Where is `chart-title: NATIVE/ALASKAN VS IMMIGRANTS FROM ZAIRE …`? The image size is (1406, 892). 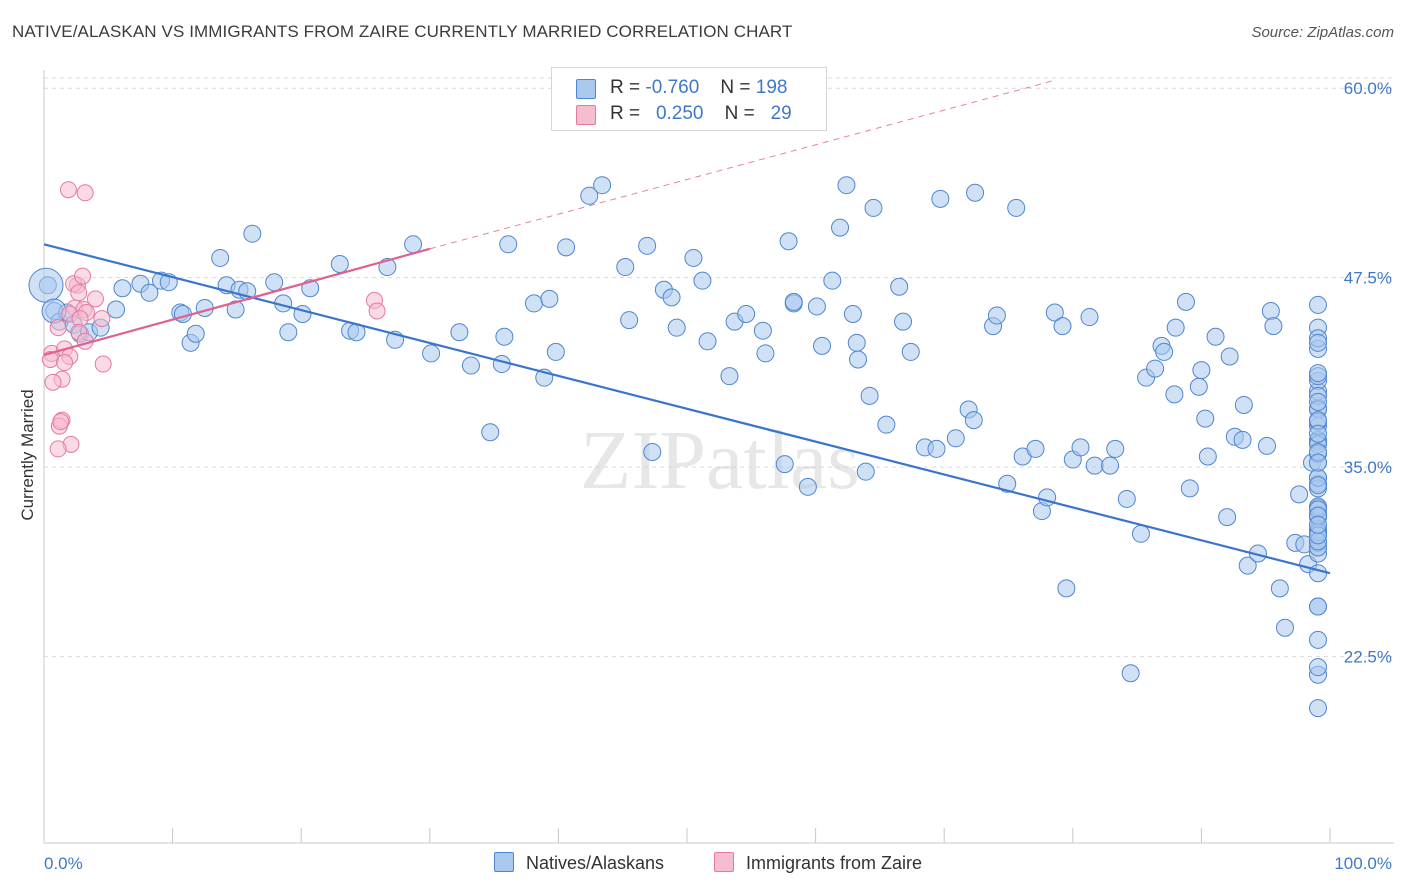
chart-title: NATIVE/ALASKAN VS IMMIGRANTS FROM ZAIRE … is located at coordinates (402, 31).